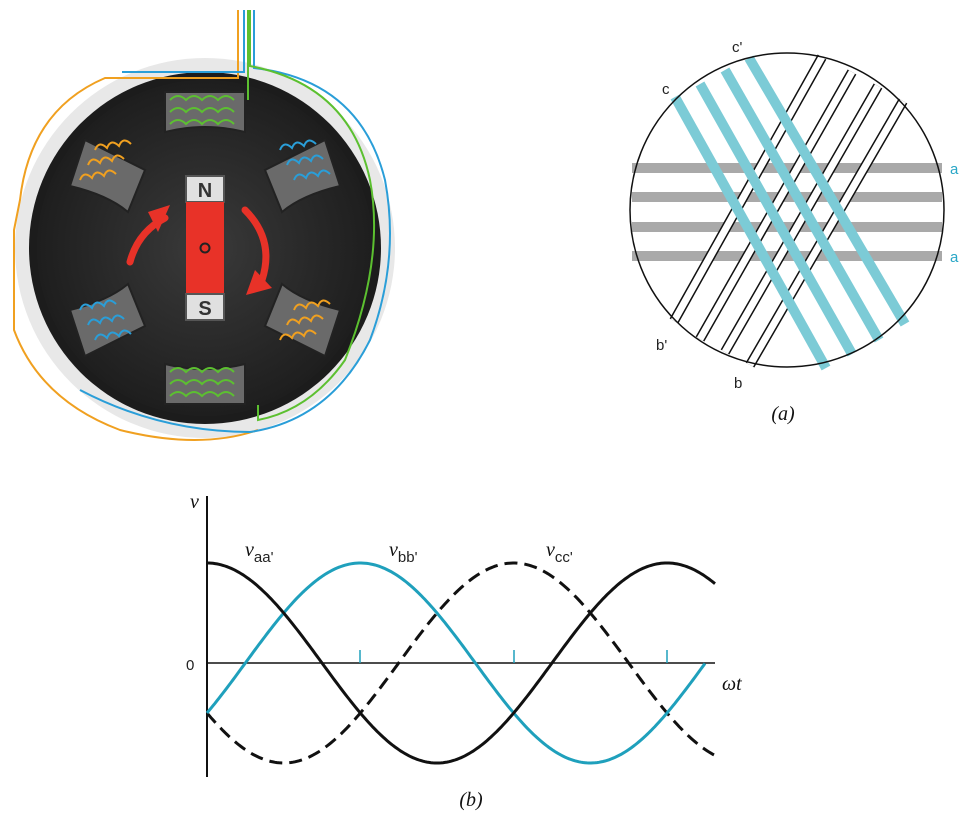  What do you see at coordinates (783, 414) in the screenshot?
I see `caption-a: (a)` at bounding box center [783, 414].